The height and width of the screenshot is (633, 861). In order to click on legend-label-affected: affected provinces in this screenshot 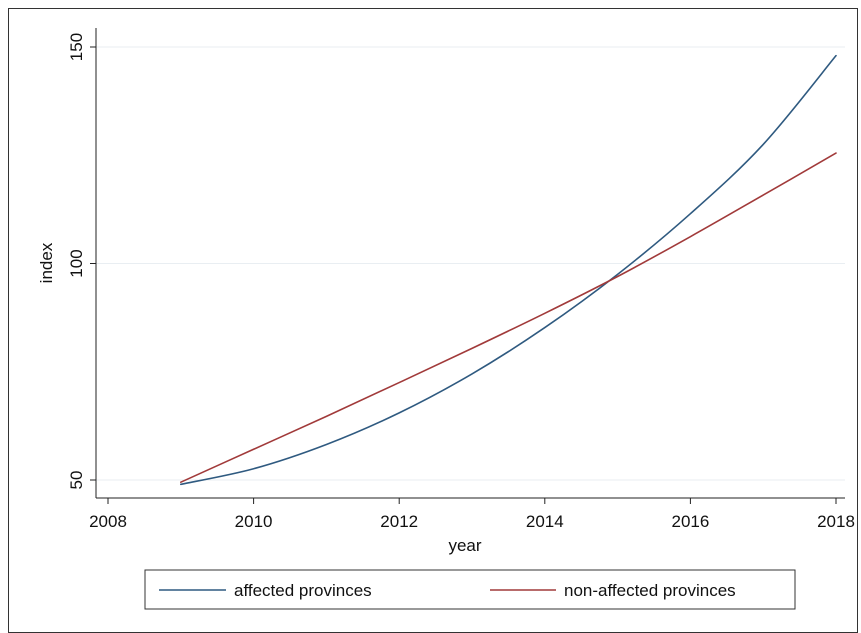, I will do `click(303, 590)`.